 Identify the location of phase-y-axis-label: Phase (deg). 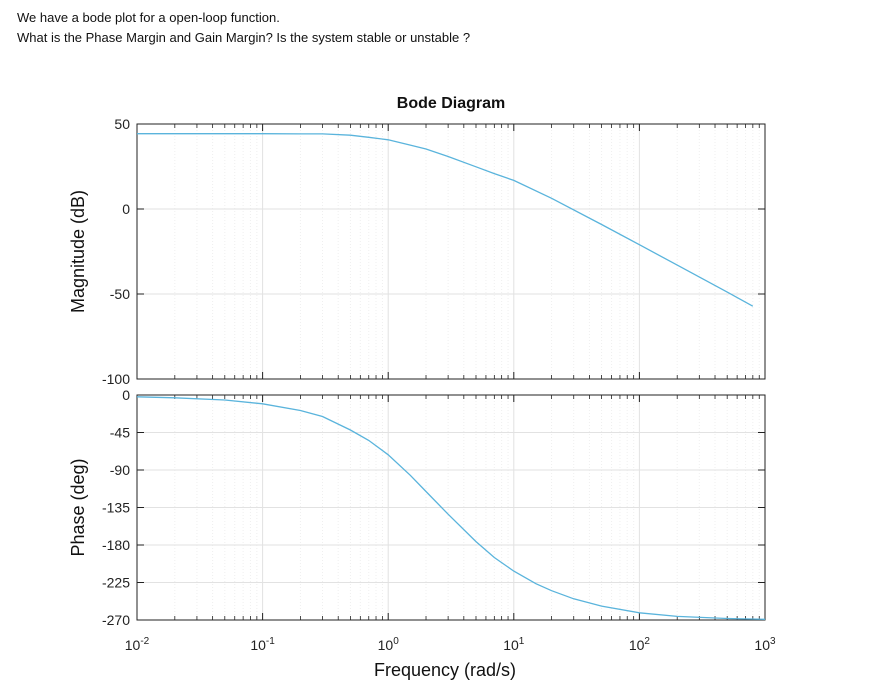
(78, 507).